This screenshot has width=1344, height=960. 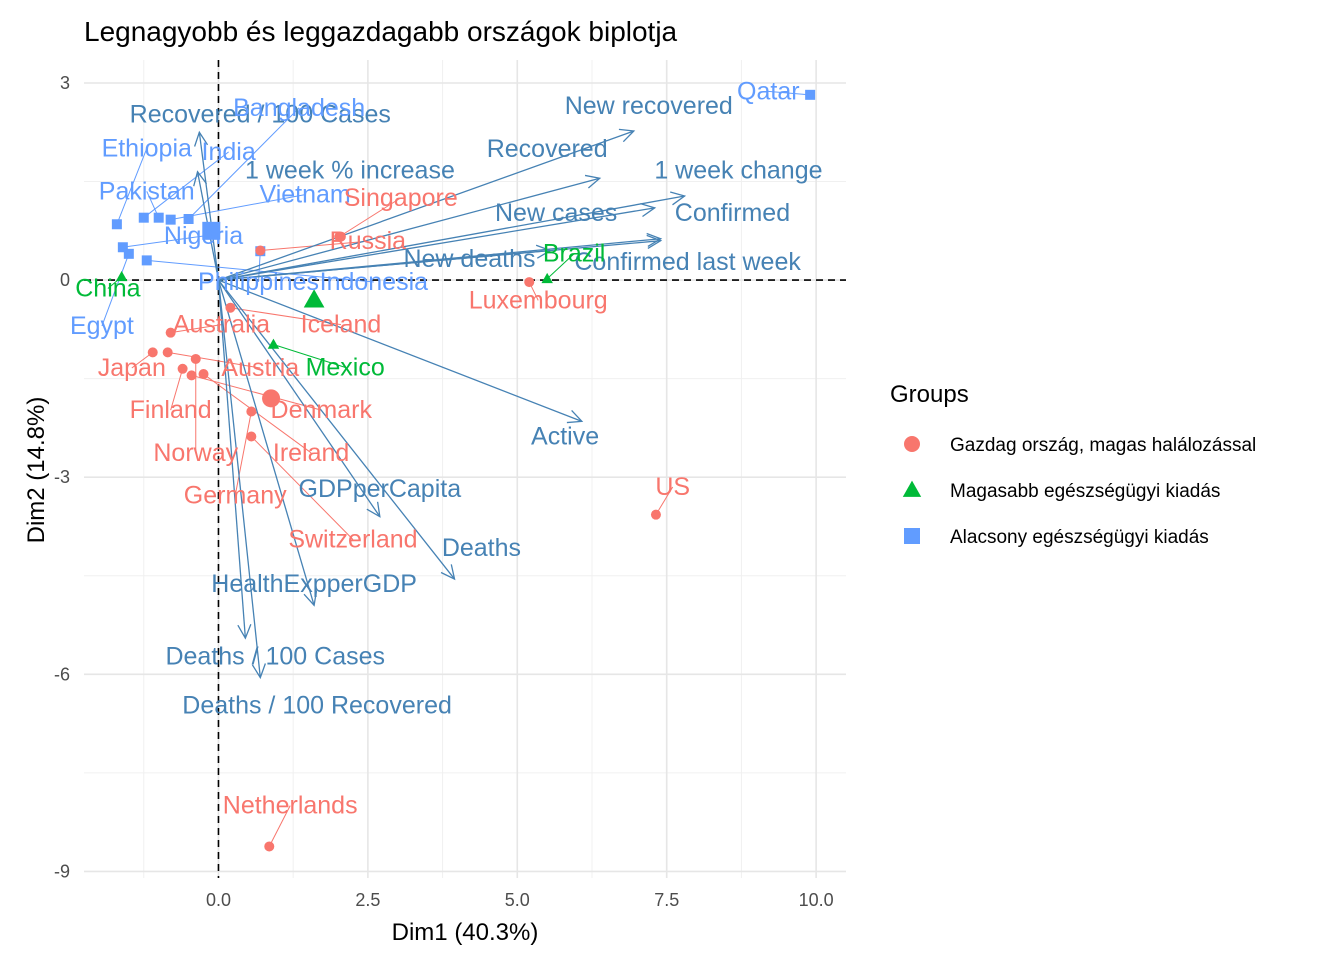 I want to click on x-tick-label: 2.5, so click(x=367, y=900).